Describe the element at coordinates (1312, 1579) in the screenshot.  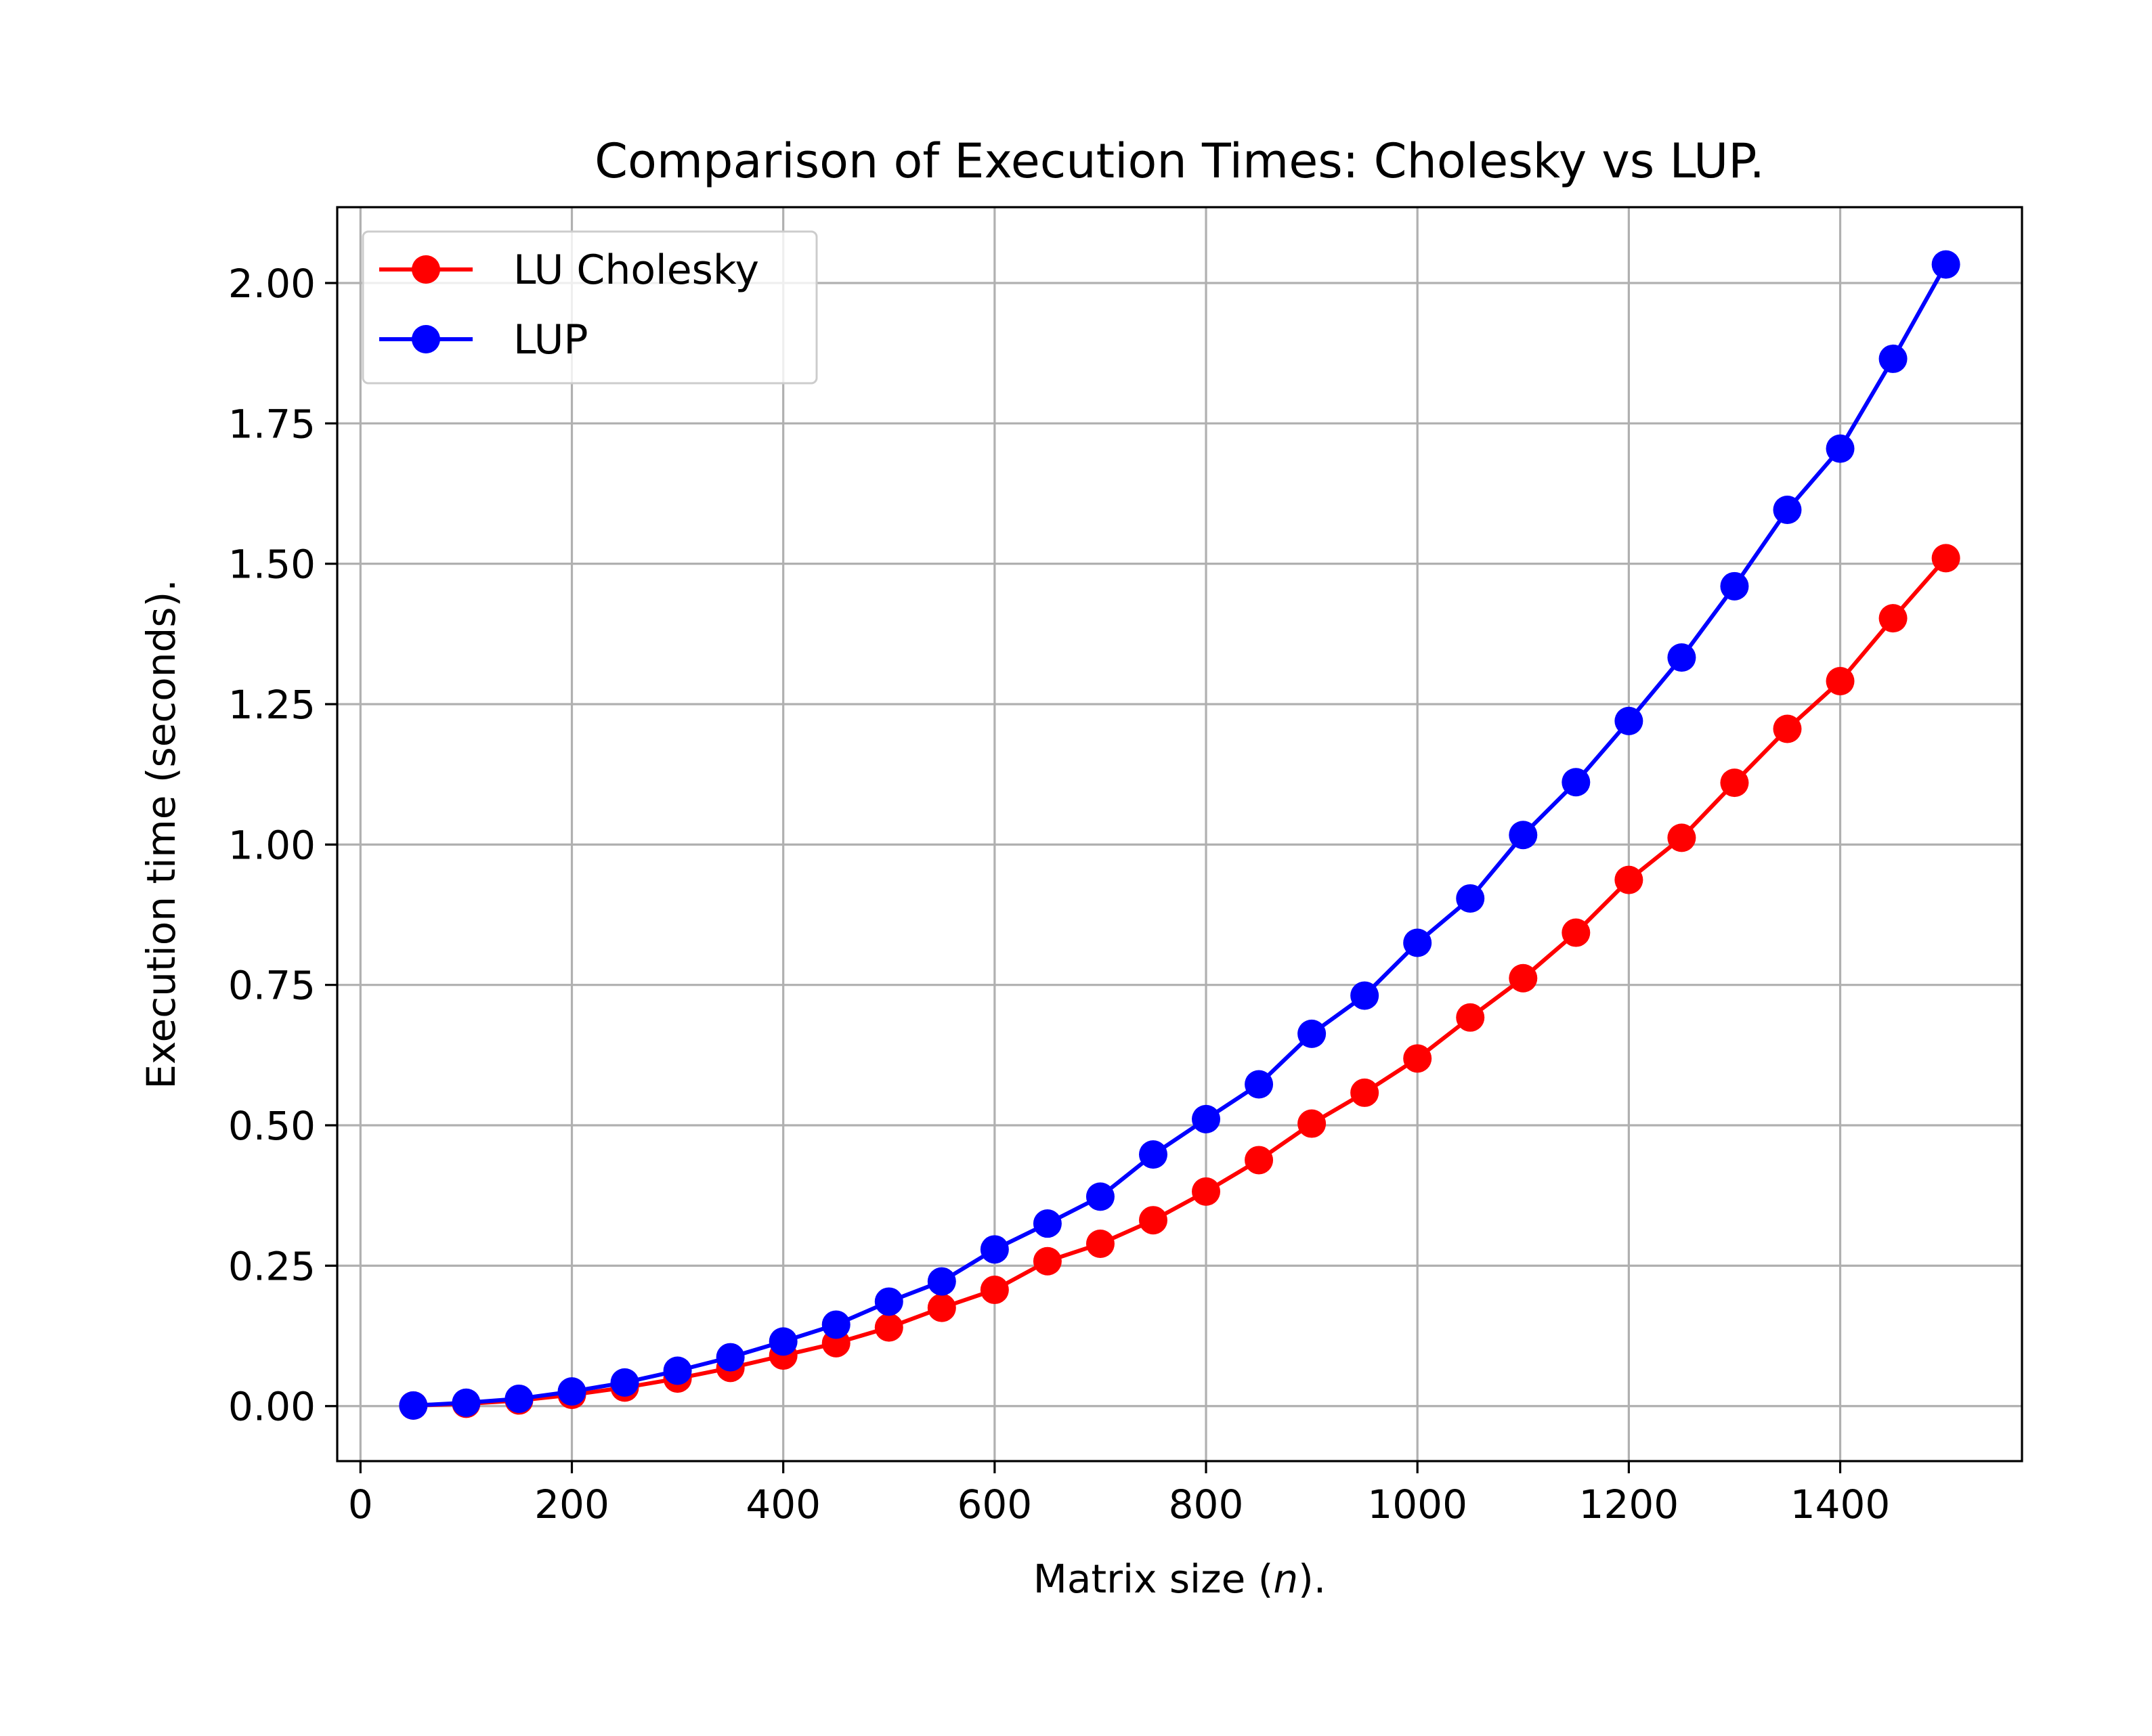
I see `x-axis-label-suffix: ).` at that location.